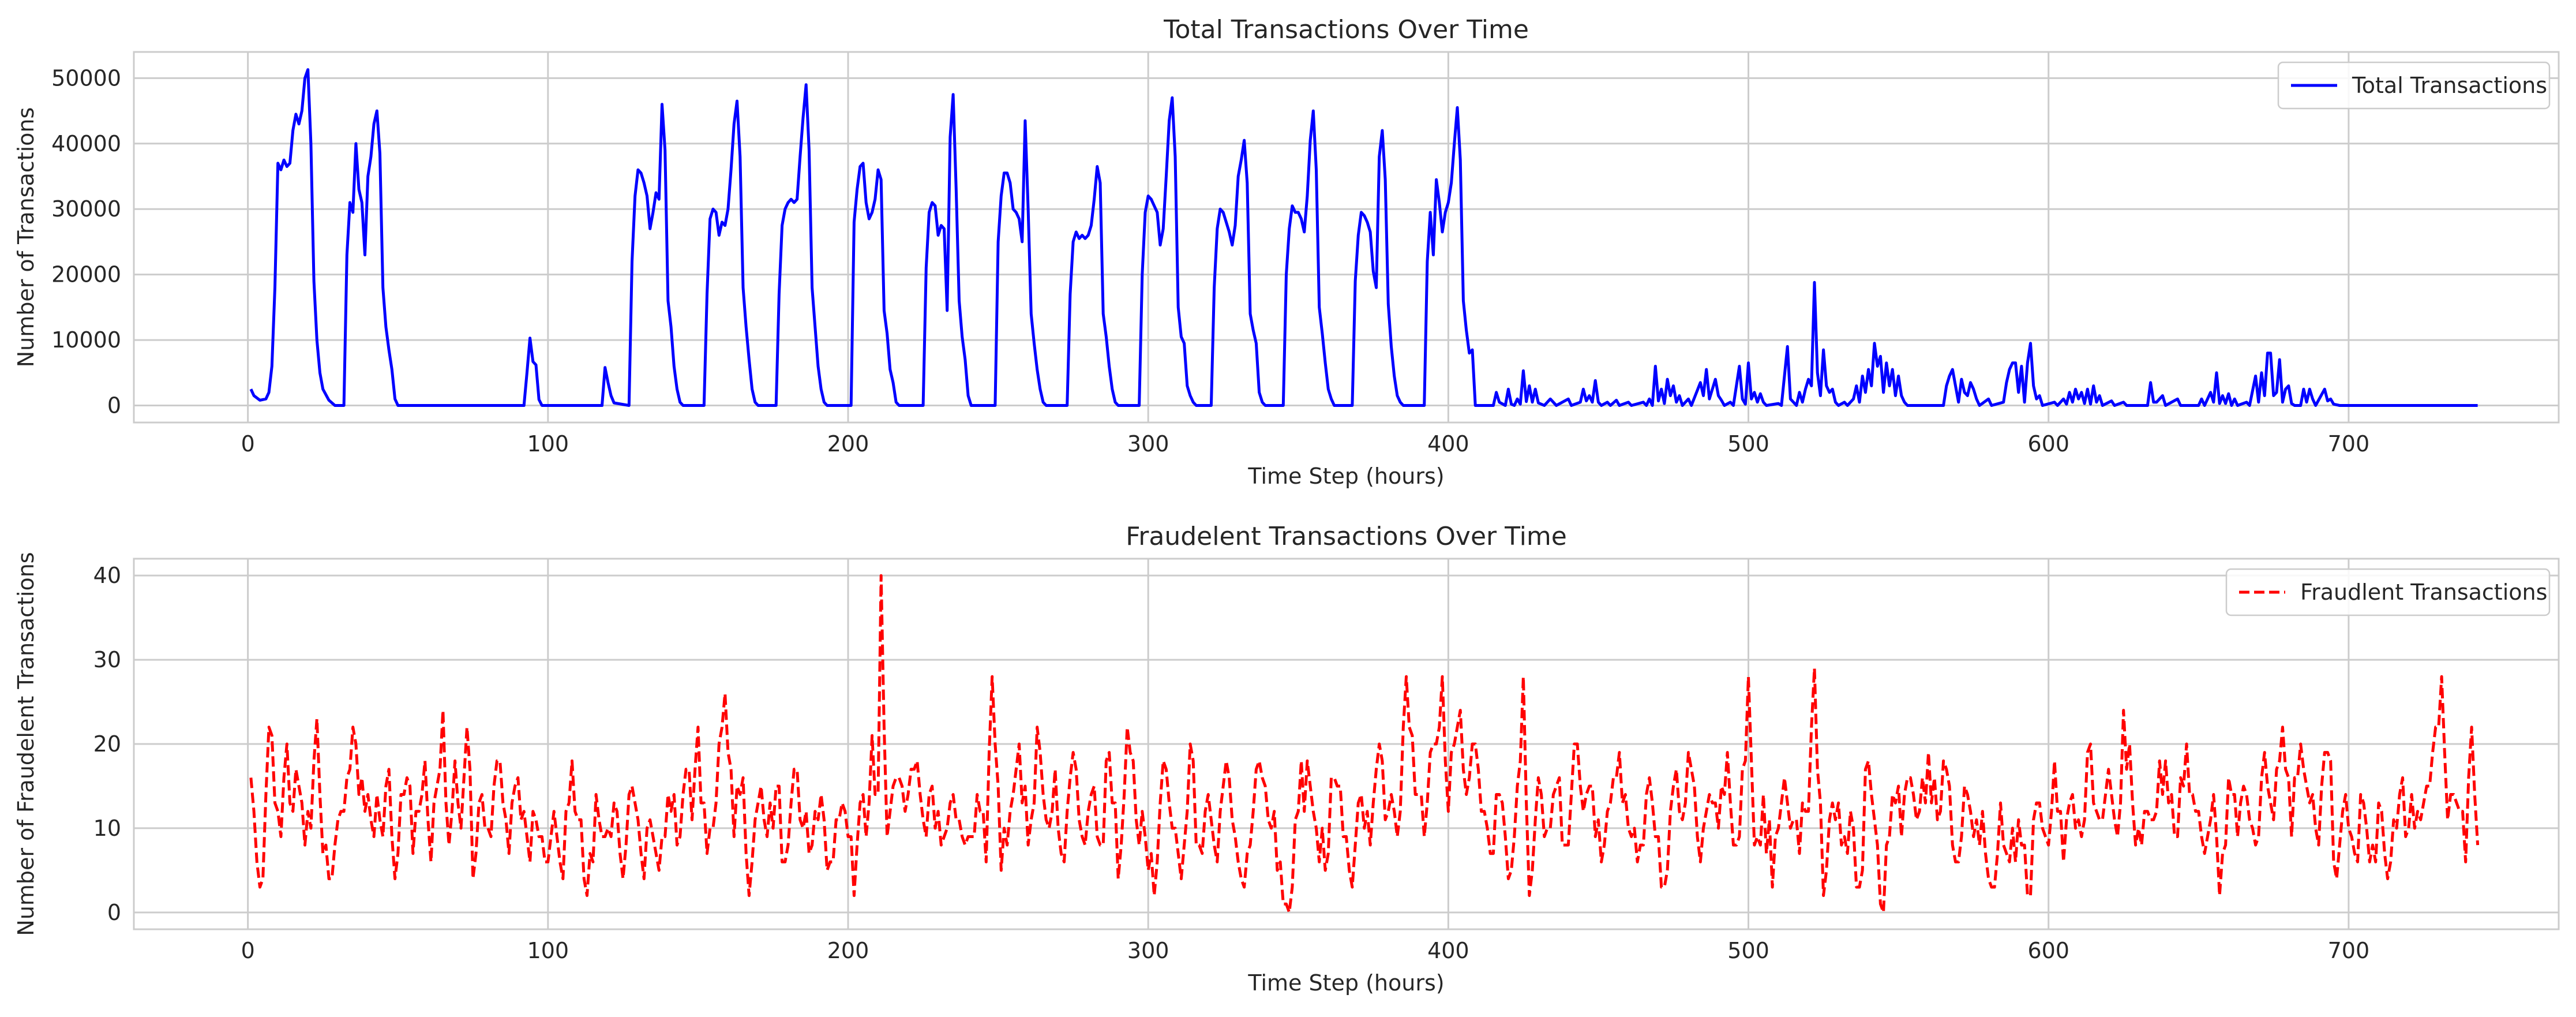 The height and width of the screenshot is (1017, 2576). I want to click on y-axis-label: Number of Fraudelent Transactions, so click(26, 744).